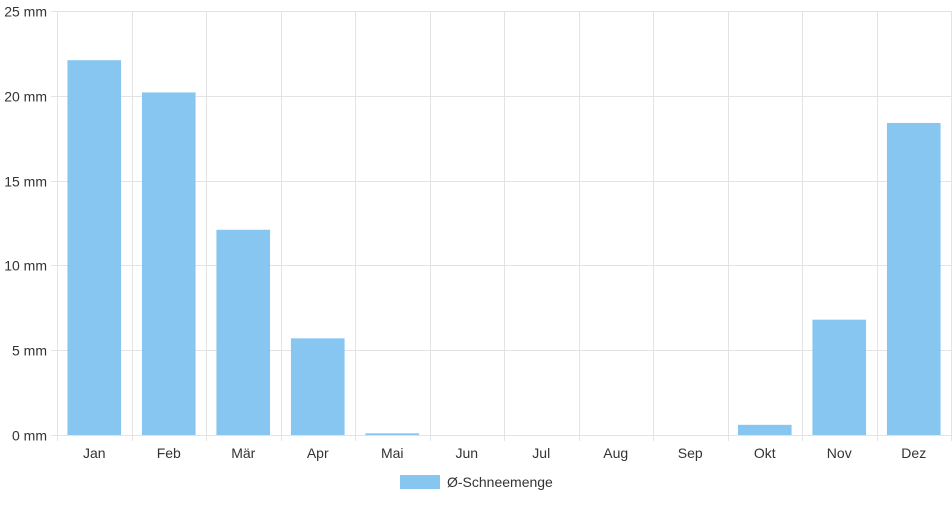  I want to click on bar-jan, so click(94, 248).